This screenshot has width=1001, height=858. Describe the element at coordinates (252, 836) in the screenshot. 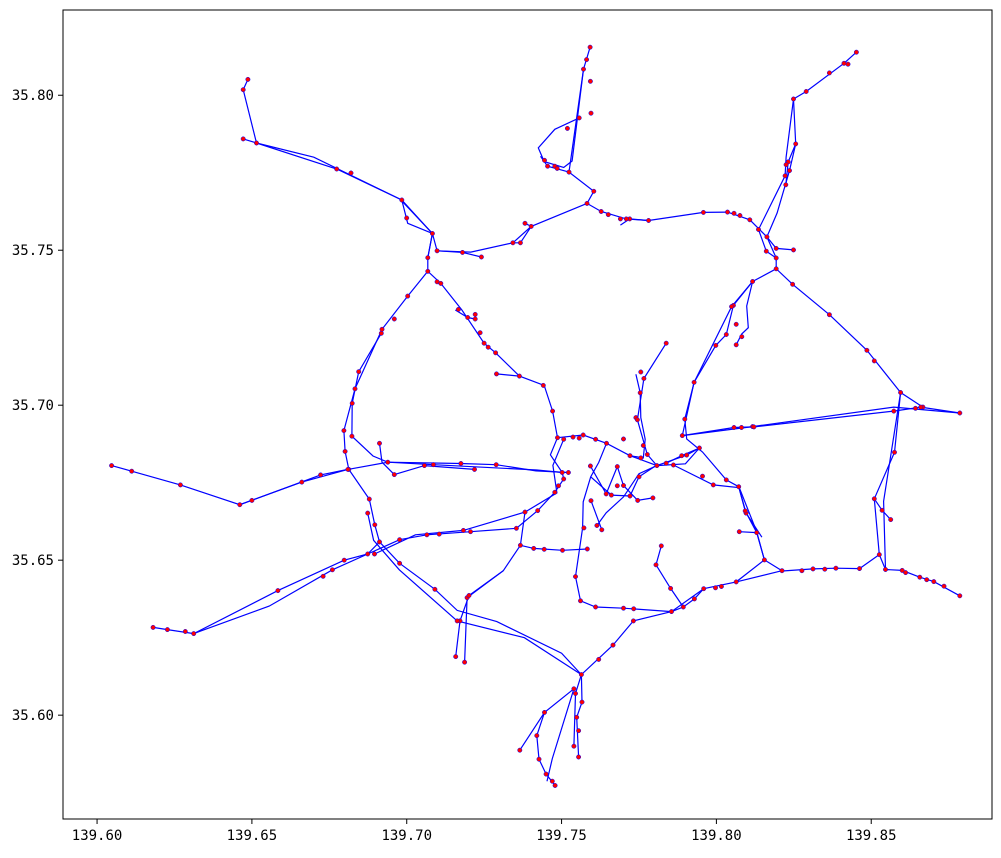

I see `x-tick-label: 139.65` at that location.